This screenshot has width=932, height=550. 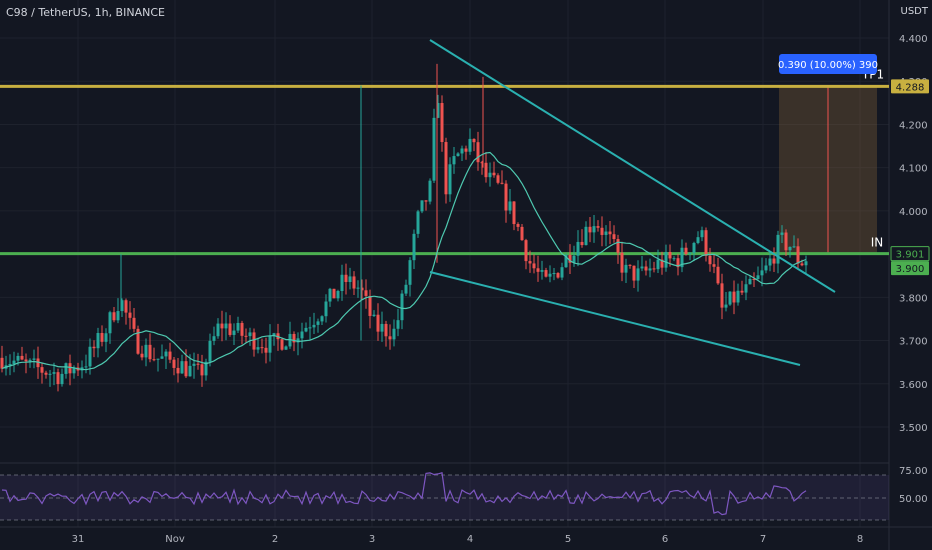 I want to click on time-tick-label: 31, so click(x=78, y=539).